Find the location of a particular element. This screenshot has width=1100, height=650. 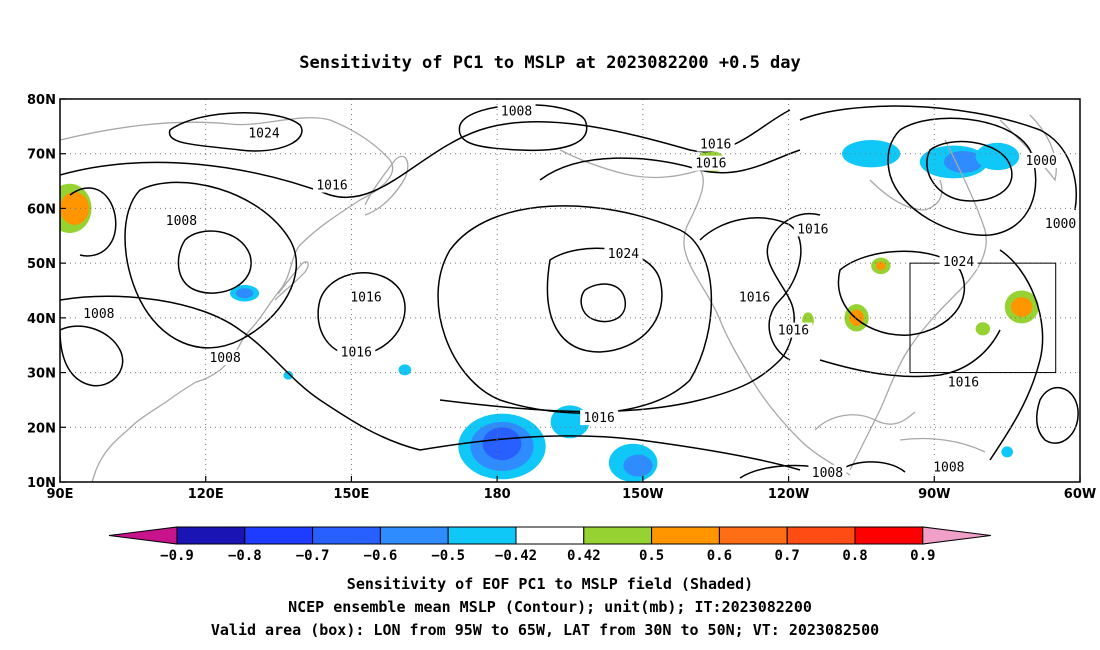

colorbar-label: 0.42 is located at coordinates (584, 556).